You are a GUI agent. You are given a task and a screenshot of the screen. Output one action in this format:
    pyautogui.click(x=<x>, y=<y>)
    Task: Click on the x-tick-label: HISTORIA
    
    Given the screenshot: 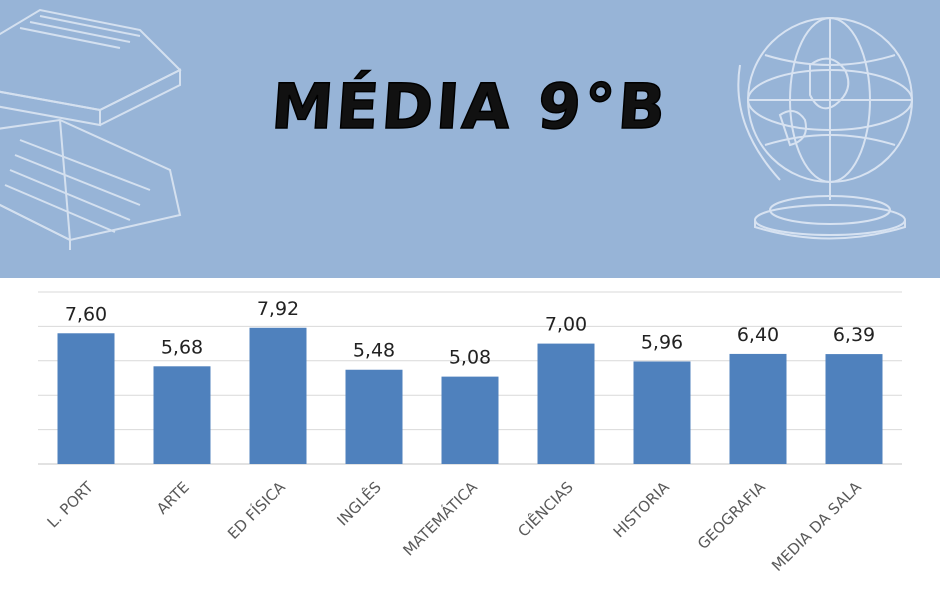 What is the action you would take?
    pyautogui.click(x=642, y=510)
    